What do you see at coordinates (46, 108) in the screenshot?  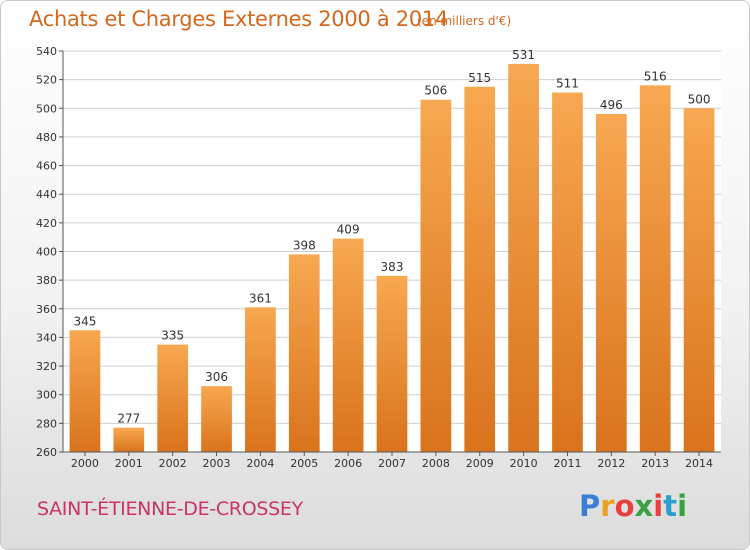 I see `y-tick-label: 500` at bounding box center [46, 108].